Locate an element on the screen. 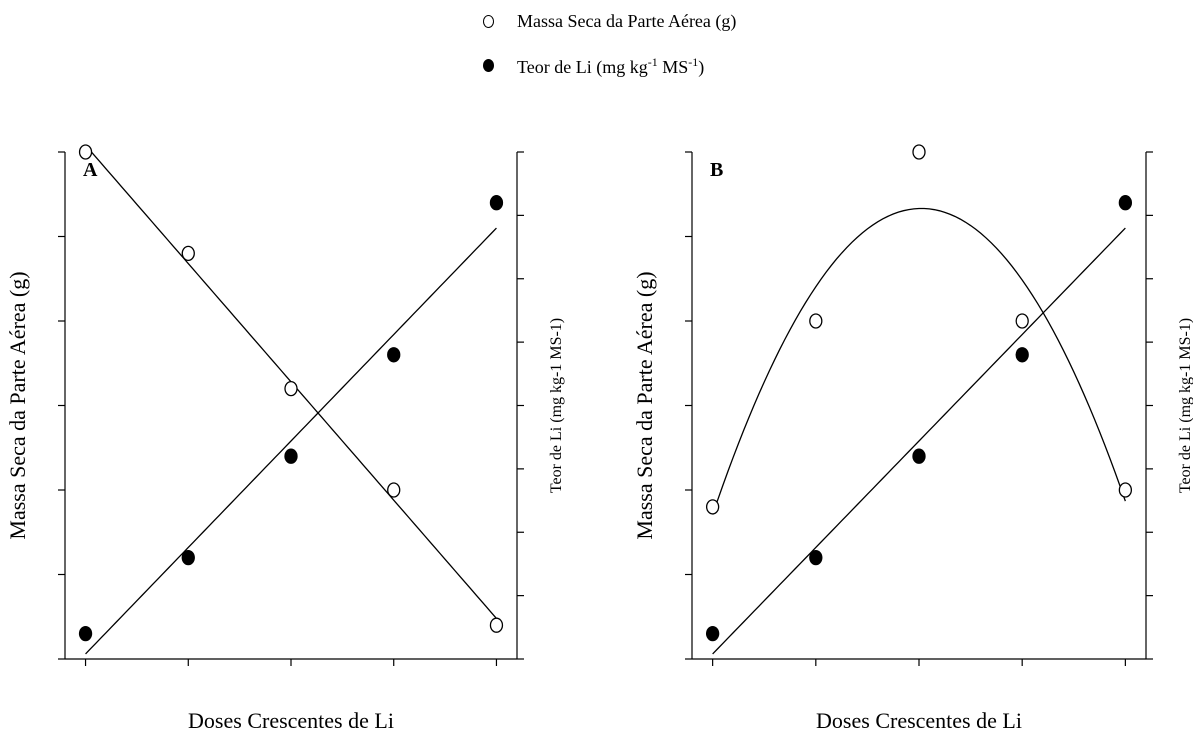  massa-seca-fit-line is located at coordinates (919, 361).